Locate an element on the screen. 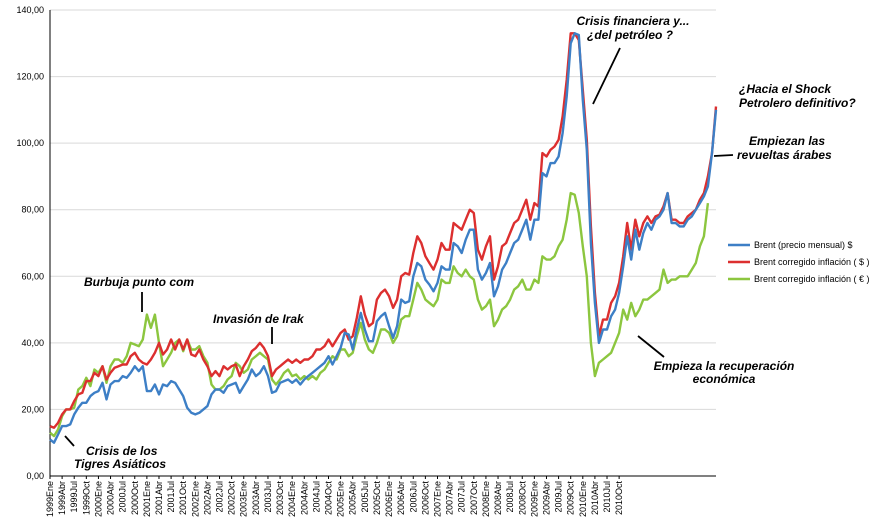 The image size is (881, 530). x-tick-label: 2010Ene is located at coordinates (583, 499).